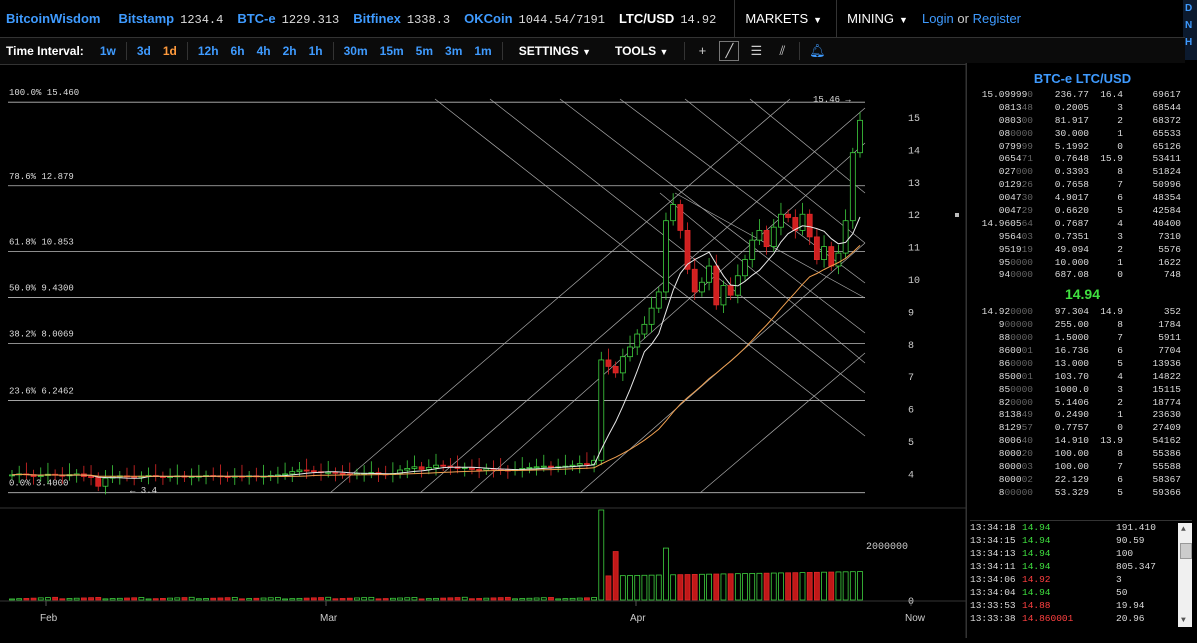  Describe the element at coordinates (38, 484) in the screenshot. I see `fib-label: 0.0% 3.4000` at that location.